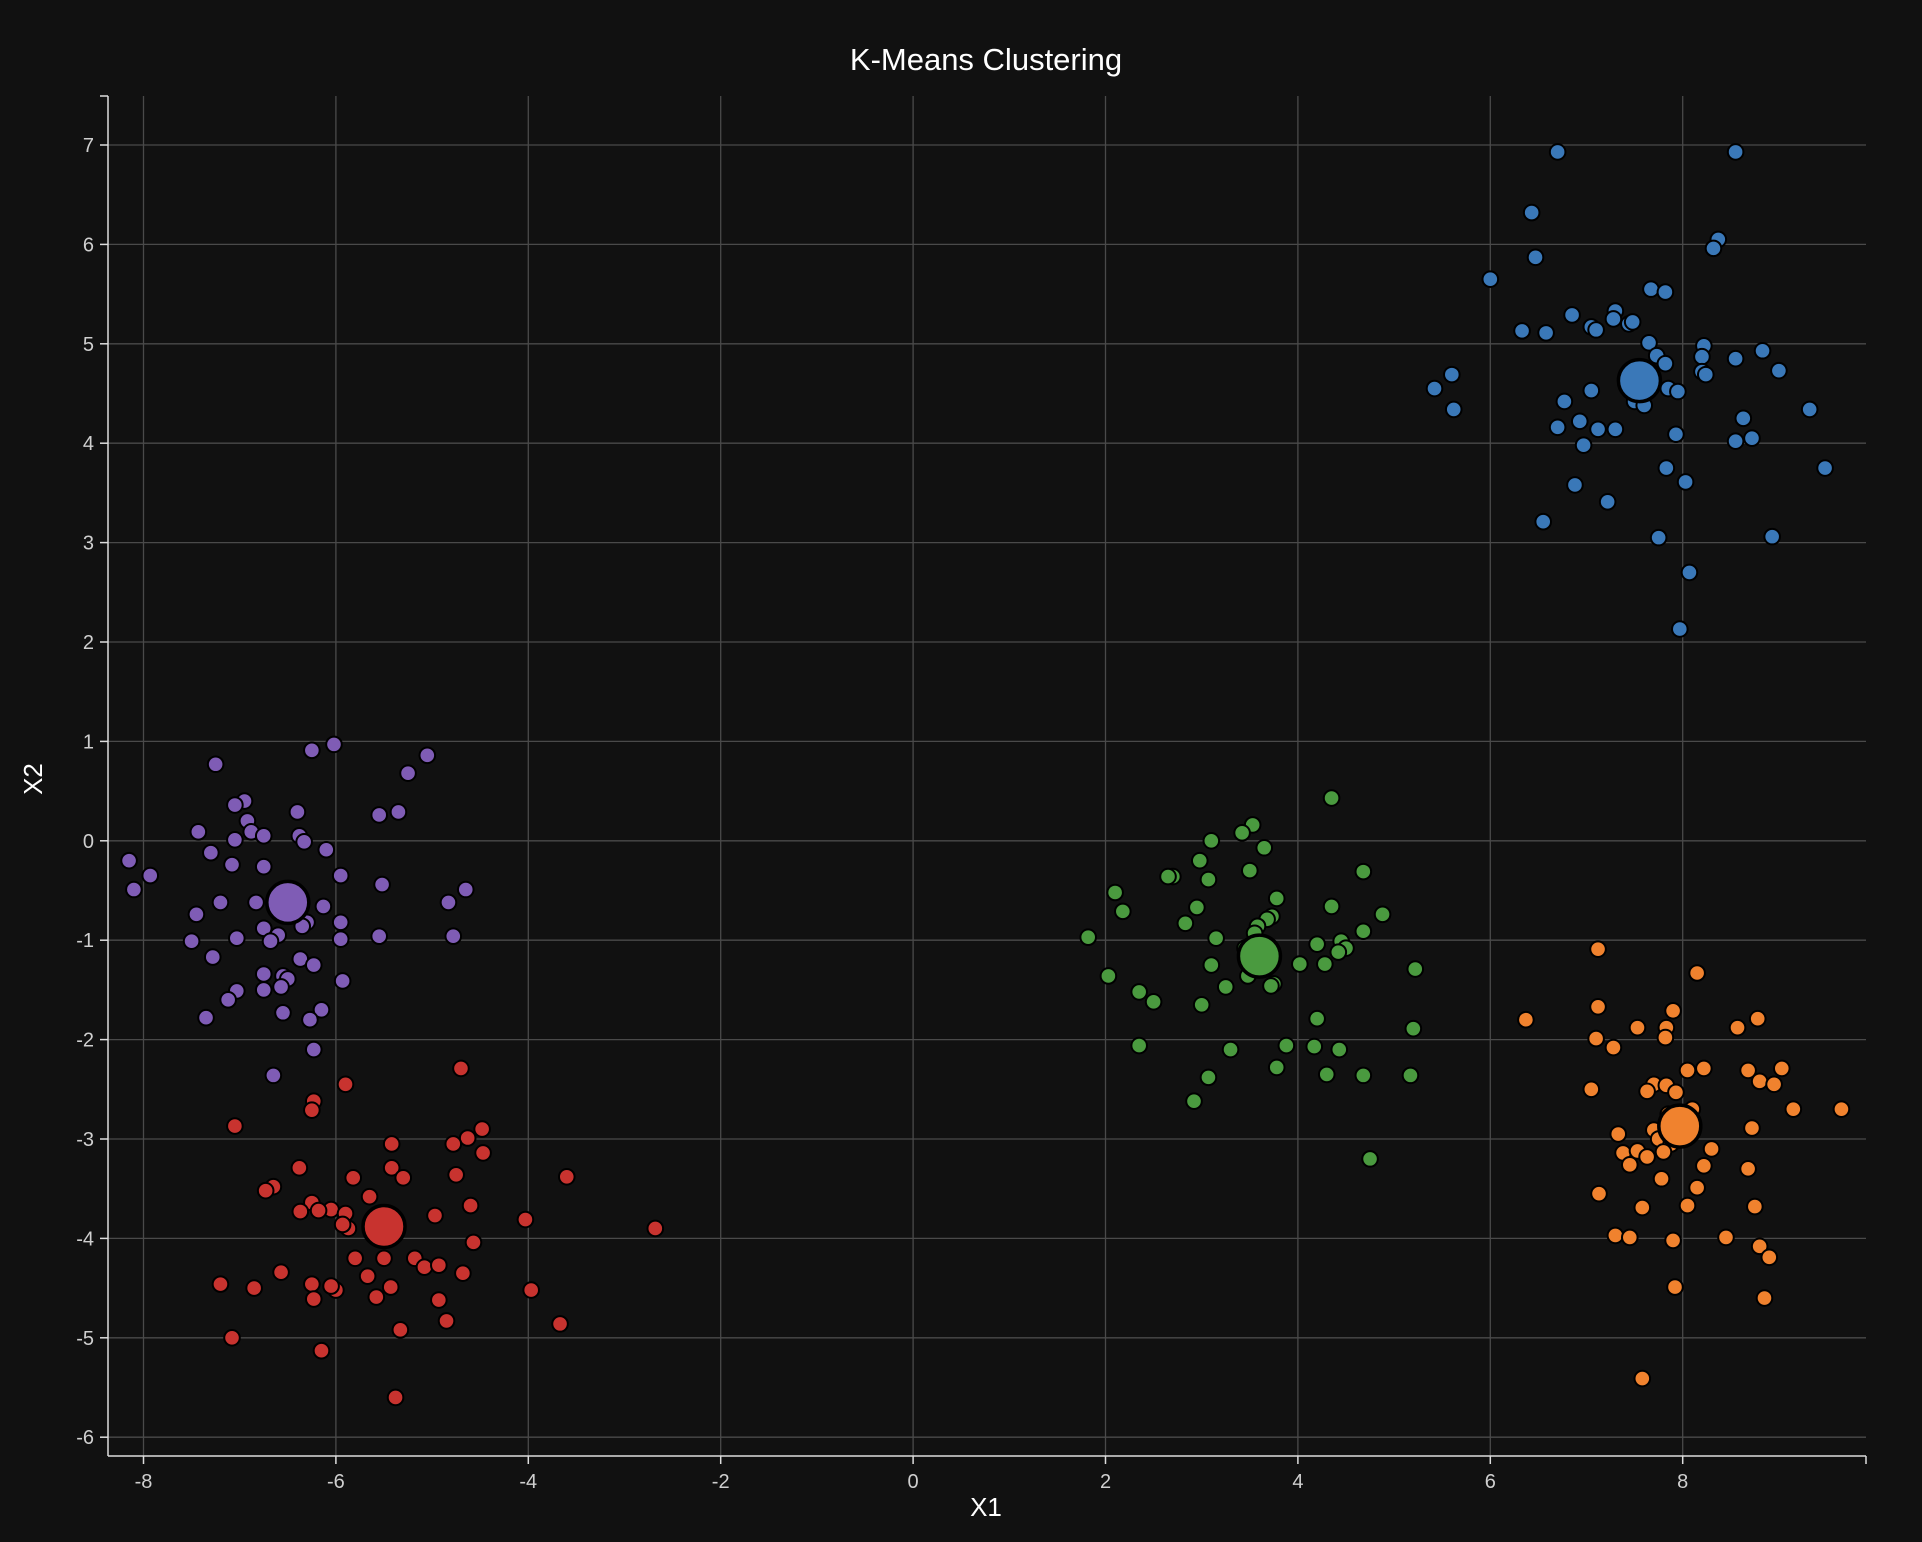 The height and width of the screenshot is (1542, 1922). Describe the element at coordinates (88, 742) in the screenshot. I see `y-tick-label: 1` at that location.